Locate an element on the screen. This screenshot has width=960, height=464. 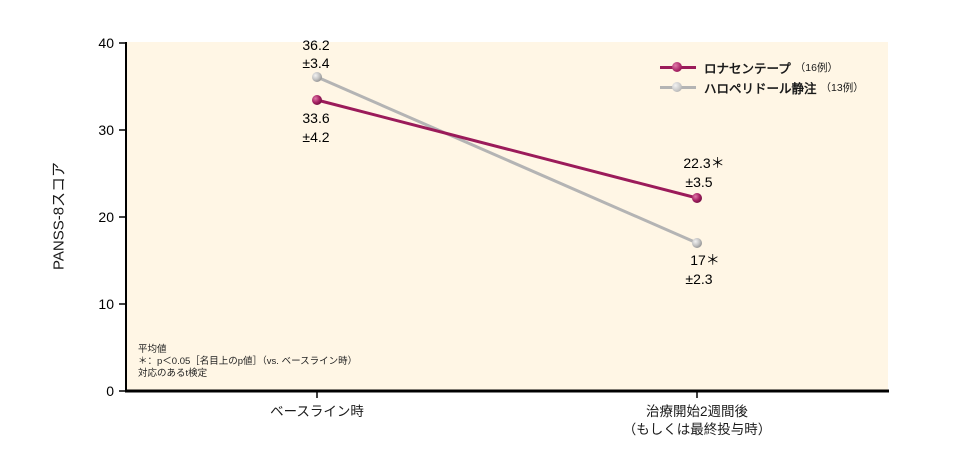
series-lonasen is located at coordinates (507, 149).